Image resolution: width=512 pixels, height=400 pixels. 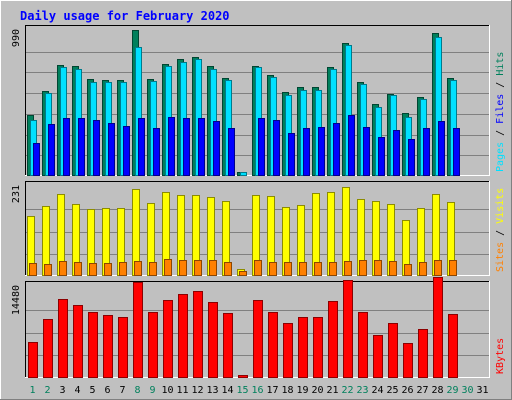 I want to click on x-tick-label-day-22: 22, so click(x=347, y=390).